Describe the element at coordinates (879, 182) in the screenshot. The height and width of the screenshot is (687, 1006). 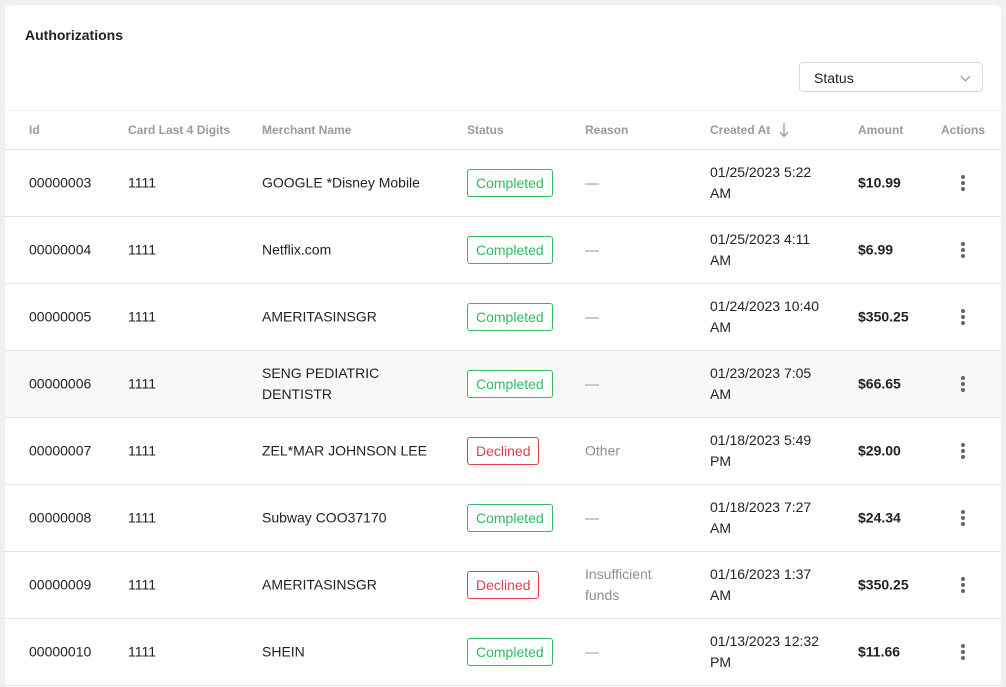
I see `cell-amount: $10.99` at that location.